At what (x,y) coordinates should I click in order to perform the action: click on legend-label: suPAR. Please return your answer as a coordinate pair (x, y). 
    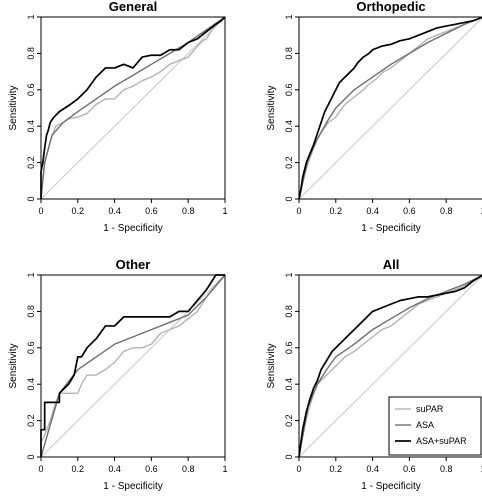
    Looking at the image, I should click on (430, 409).